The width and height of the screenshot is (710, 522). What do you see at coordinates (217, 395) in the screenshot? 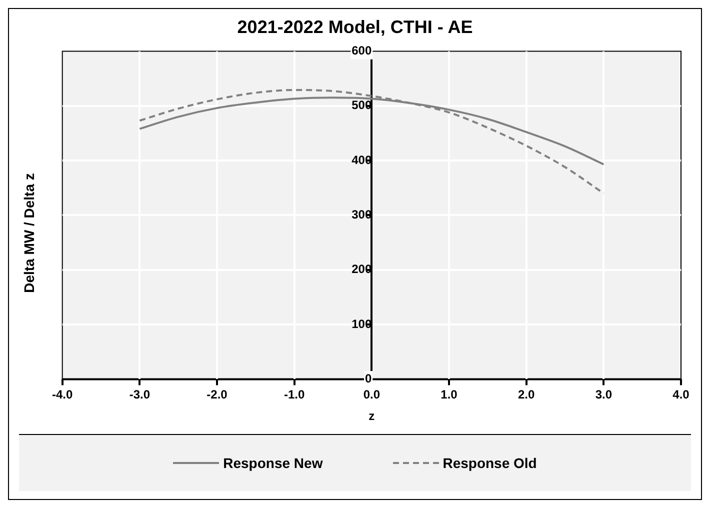
I see `x-tick-label: -2.0` at bounding box center [217, 395].